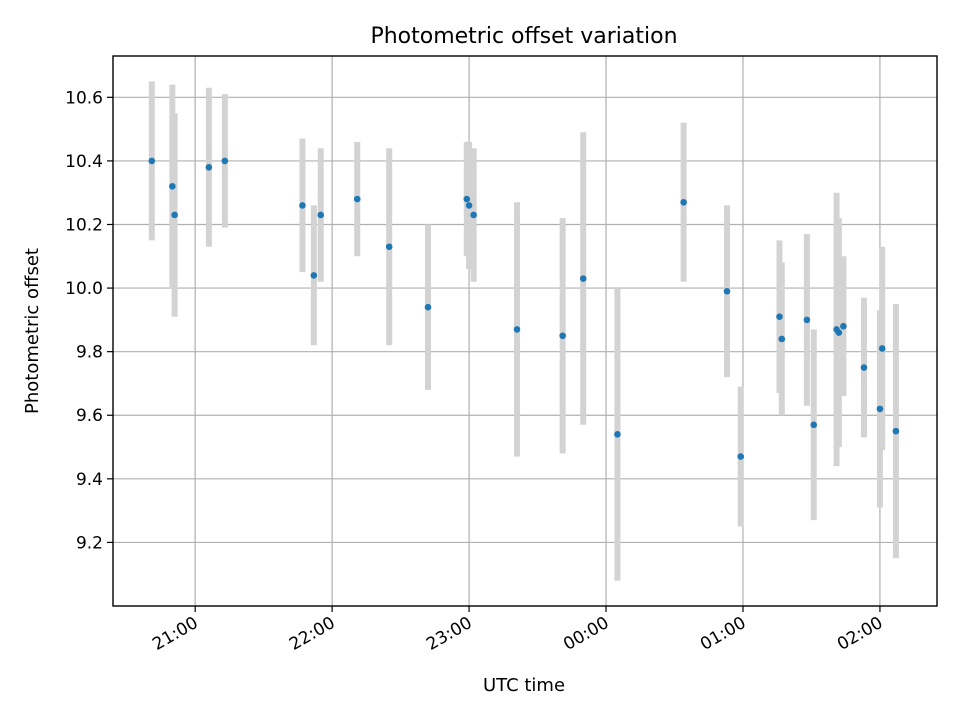  I want to click on chart-title: Photometric offset variation, so click(523, 36).